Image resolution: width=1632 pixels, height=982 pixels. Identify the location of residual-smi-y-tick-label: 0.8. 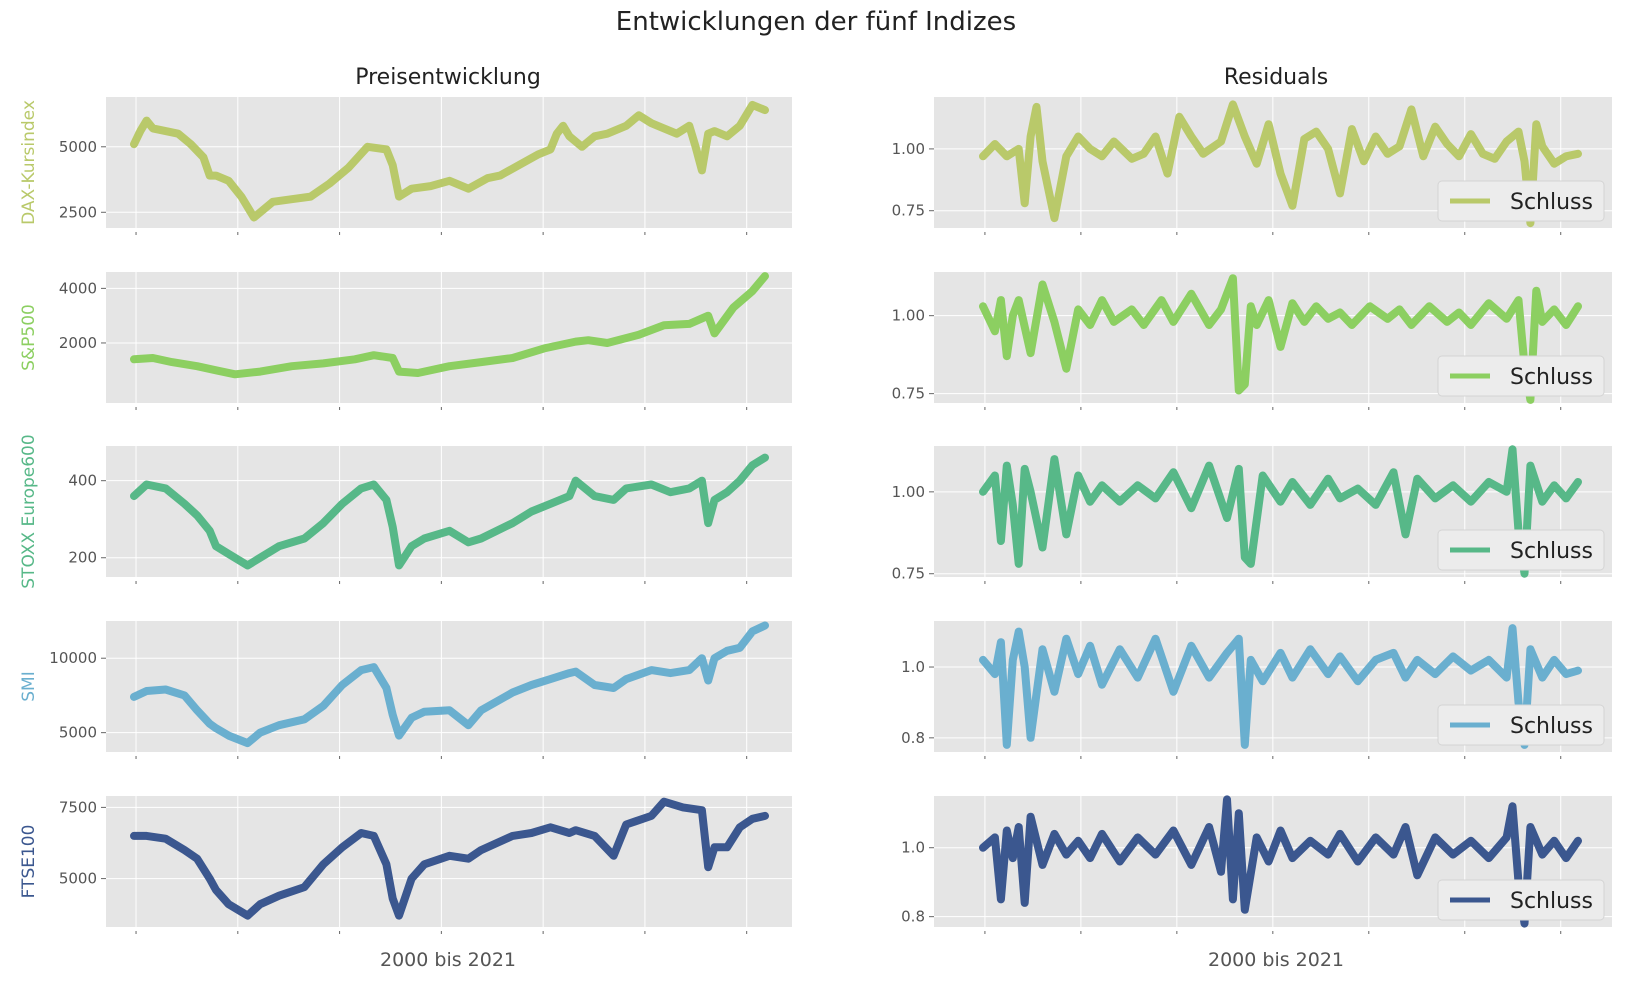
(913, 738).